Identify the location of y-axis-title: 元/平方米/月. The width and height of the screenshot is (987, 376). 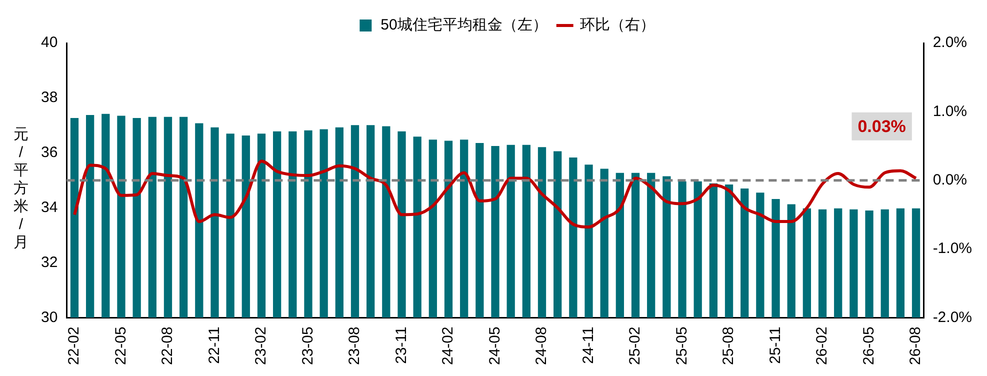
(21, 189).